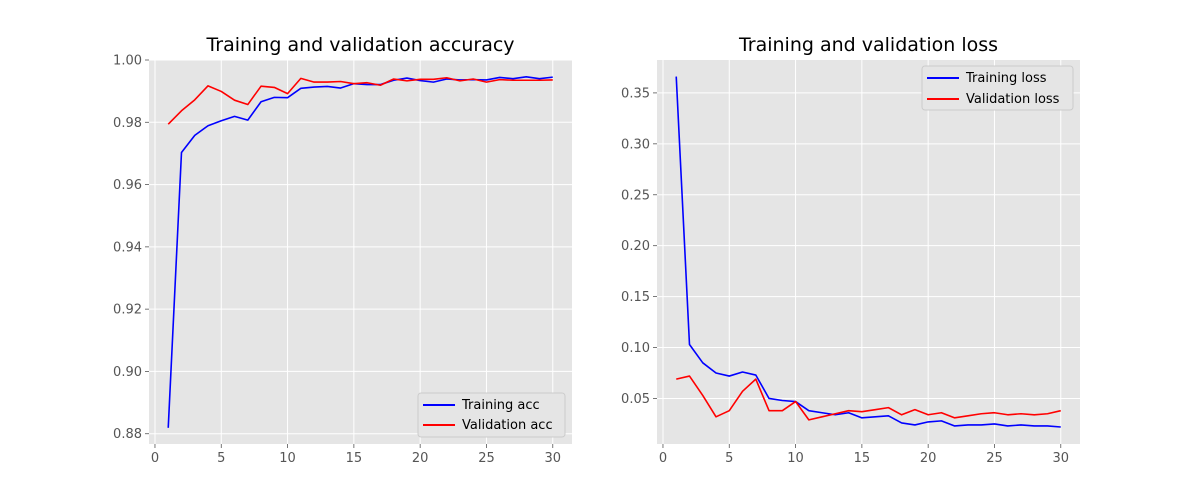  Describe the element at coordinates (1006, 78) in the screenshot. I see `legend-label-training-loss: Training loss` at that location.